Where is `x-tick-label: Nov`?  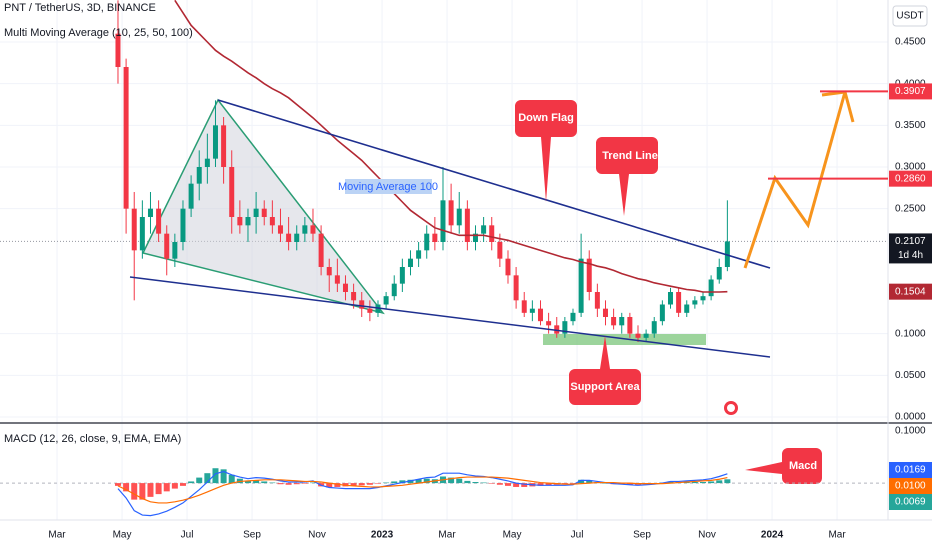
x-tick-label: Nov is located at coordinates (707, 535).